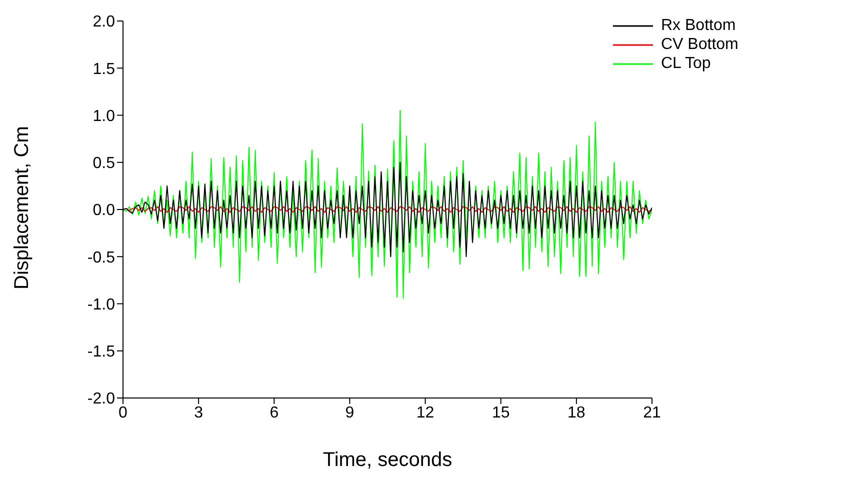  Describe the element at coordinates (699, 45) in the screenshot. I see `legend-label: CV Bottom` at that location.